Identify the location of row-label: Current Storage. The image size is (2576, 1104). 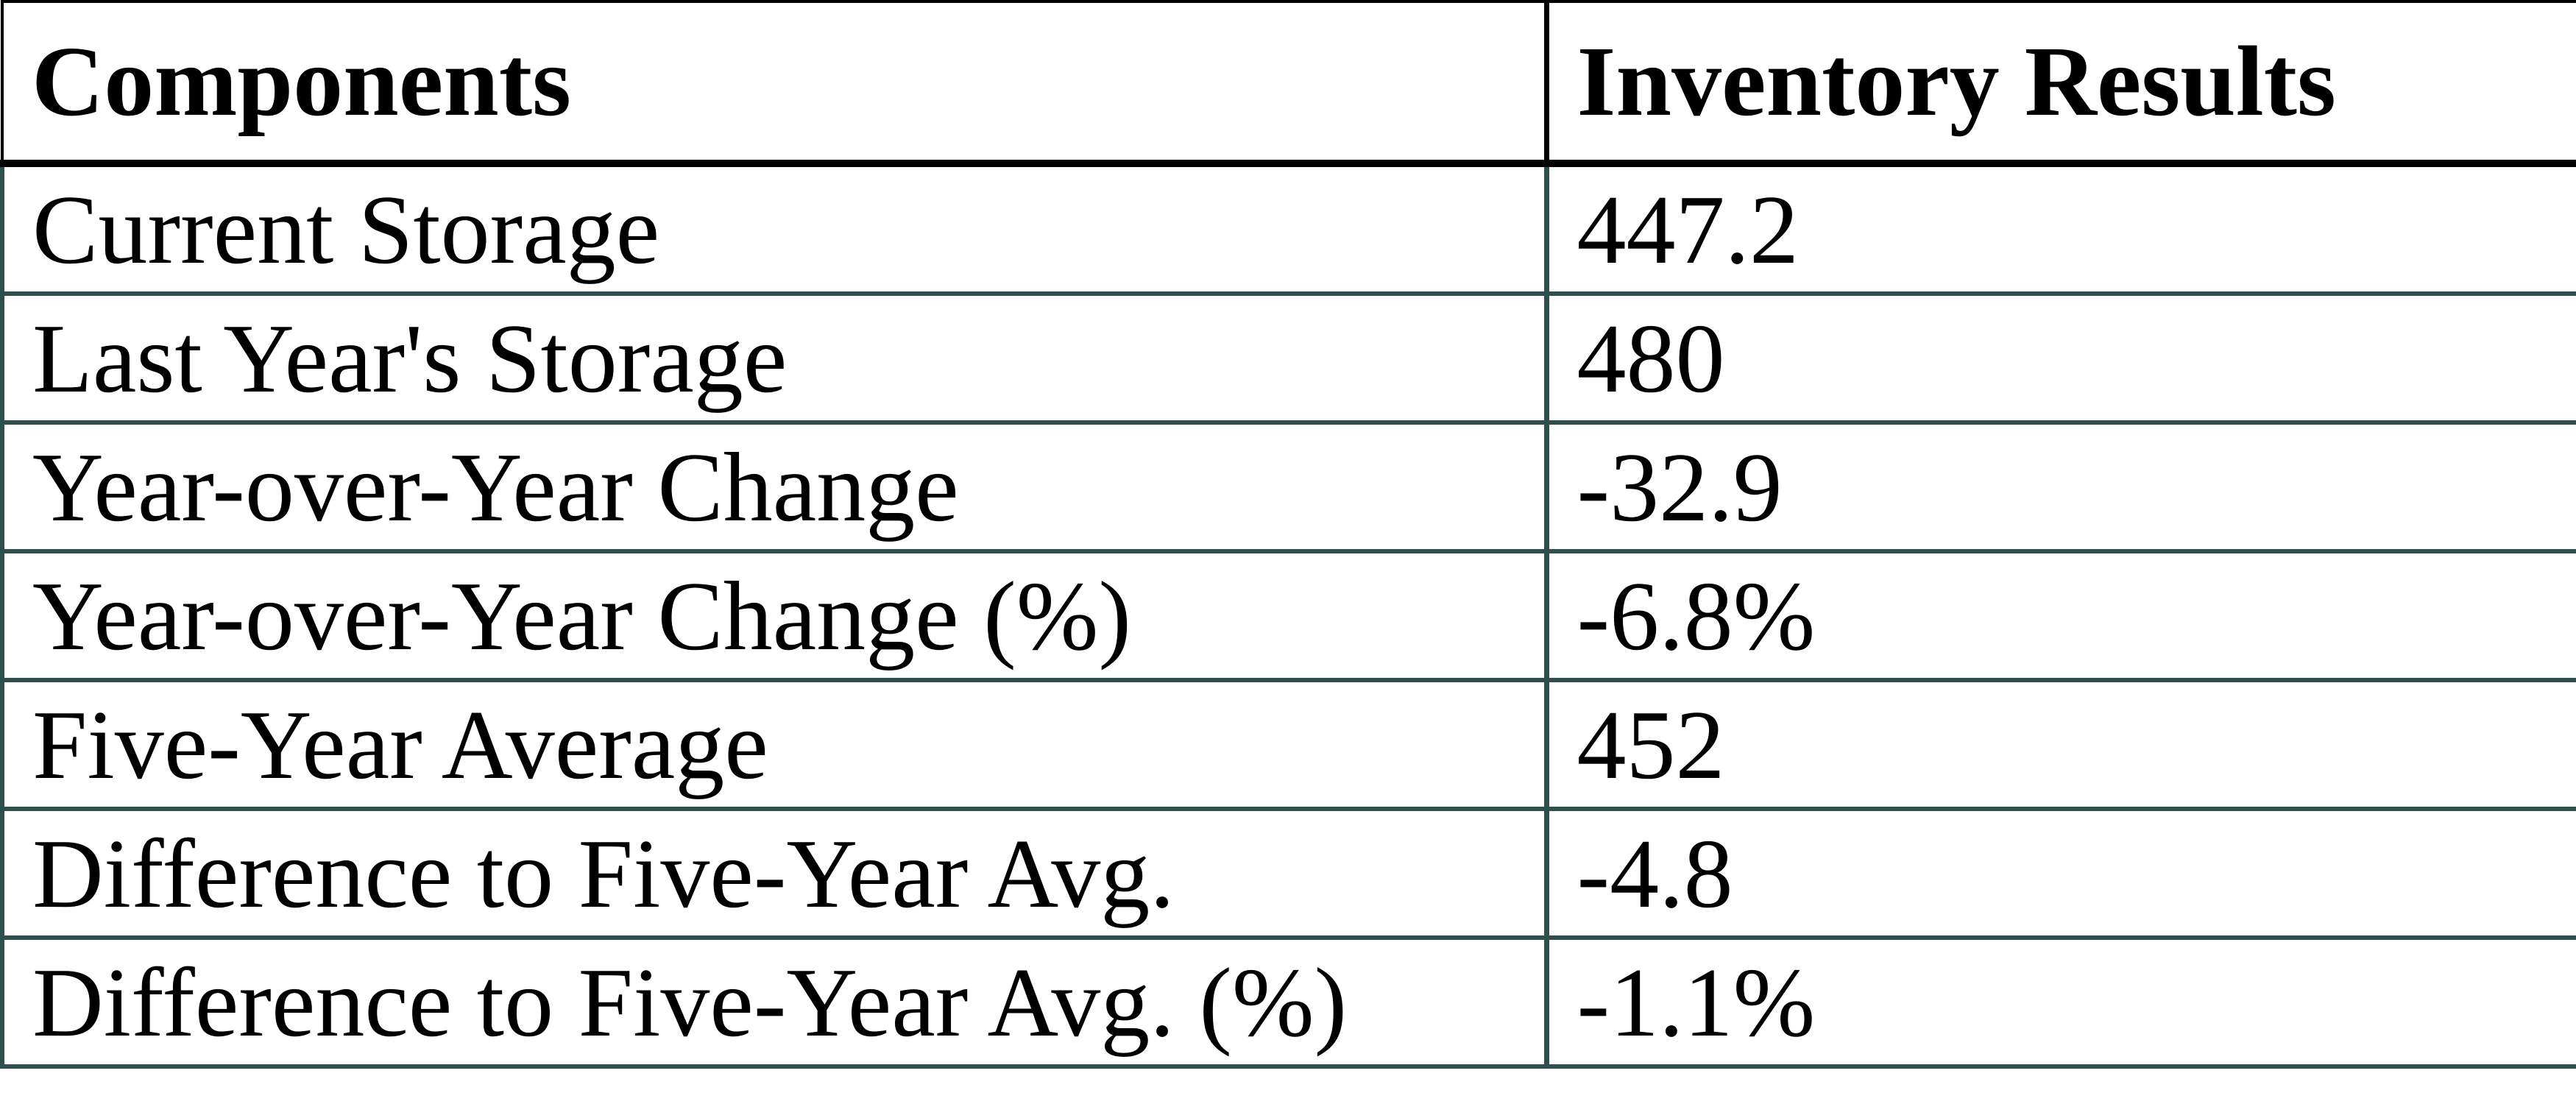
(774, 228).